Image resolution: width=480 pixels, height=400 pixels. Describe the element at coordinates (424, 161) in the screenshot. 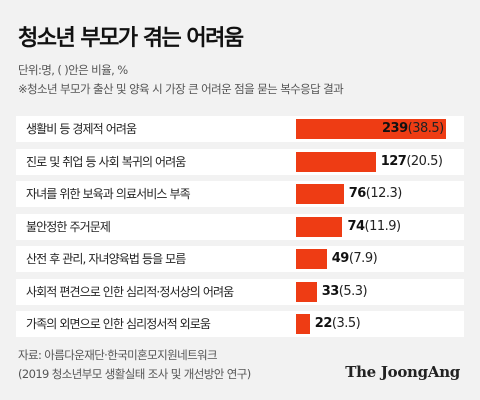

I see `value-percent: (20.5)` at that location.